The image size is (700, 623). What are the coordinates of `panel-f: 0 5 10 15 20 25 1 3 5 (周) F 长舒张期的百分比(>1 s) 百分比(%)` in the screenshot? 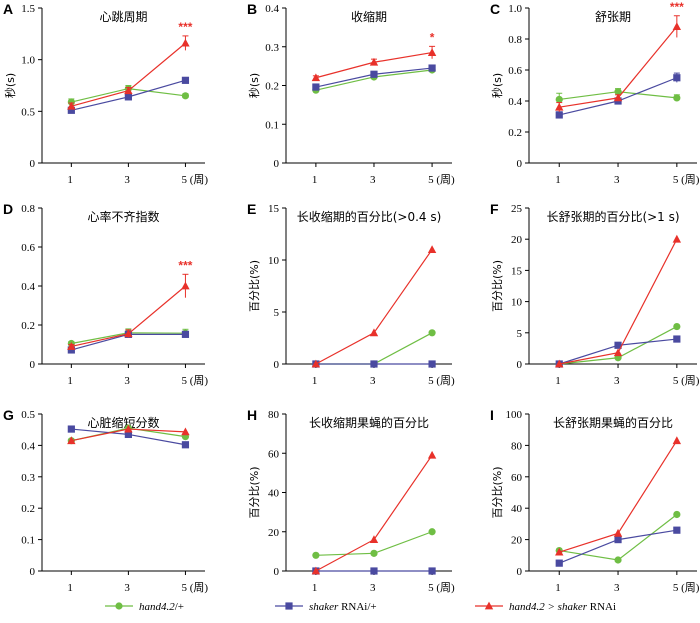 It's located at (595, 294).